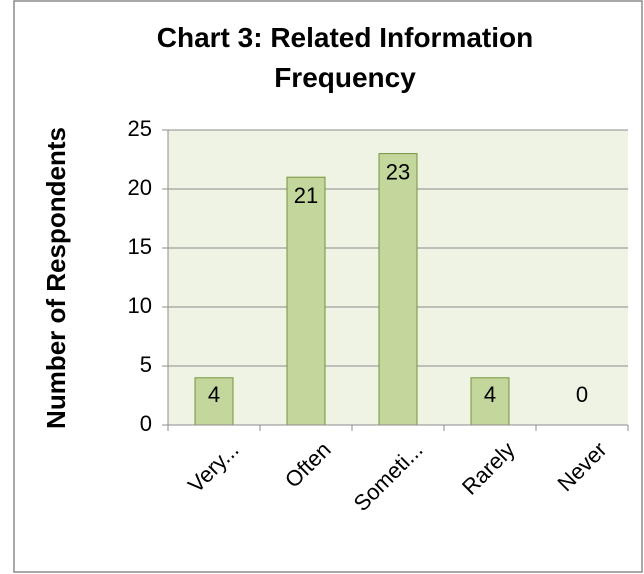 This screenshot has width=644, height=574. I want to click on y-tick-label: 5, so click(146, 364).